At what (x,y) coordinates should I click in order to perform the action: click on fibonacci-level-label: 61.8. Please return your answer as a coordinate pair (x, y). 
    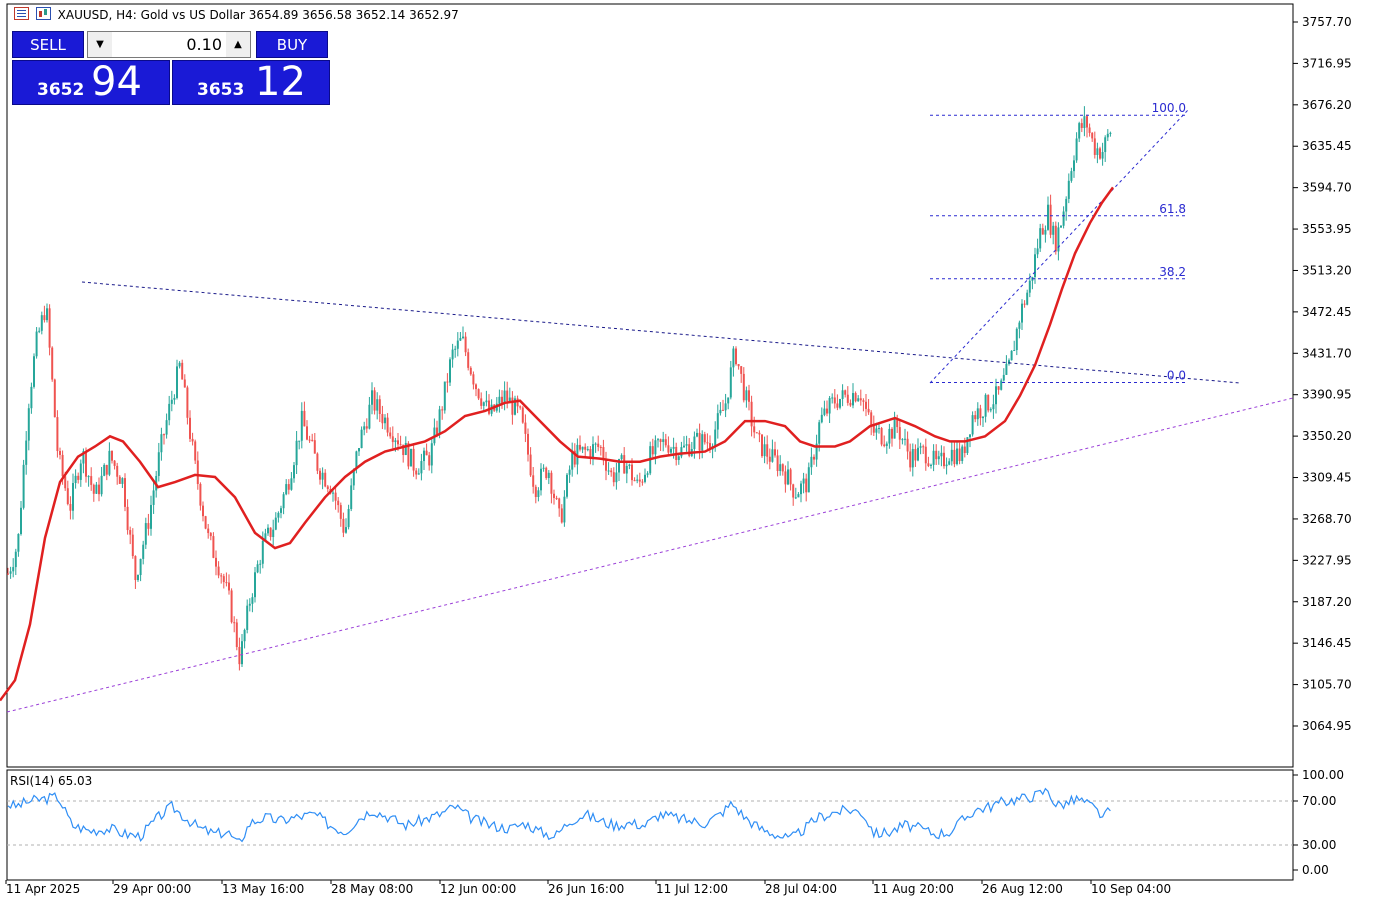
    Looking at the image, I should click on (1172, 209).